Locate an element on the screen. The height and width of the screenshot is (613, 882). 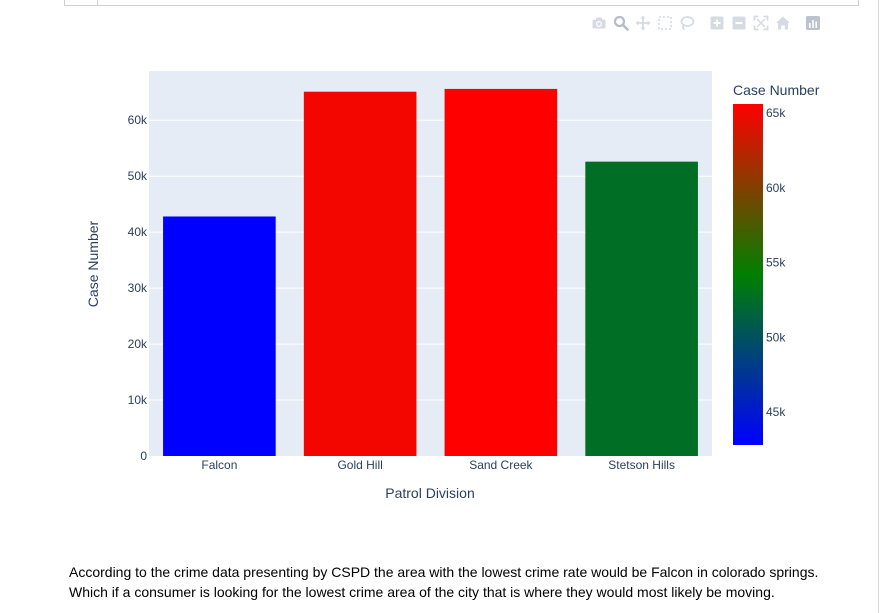
colorbar-tick-label: 60k is located at coordinates (776, 188).